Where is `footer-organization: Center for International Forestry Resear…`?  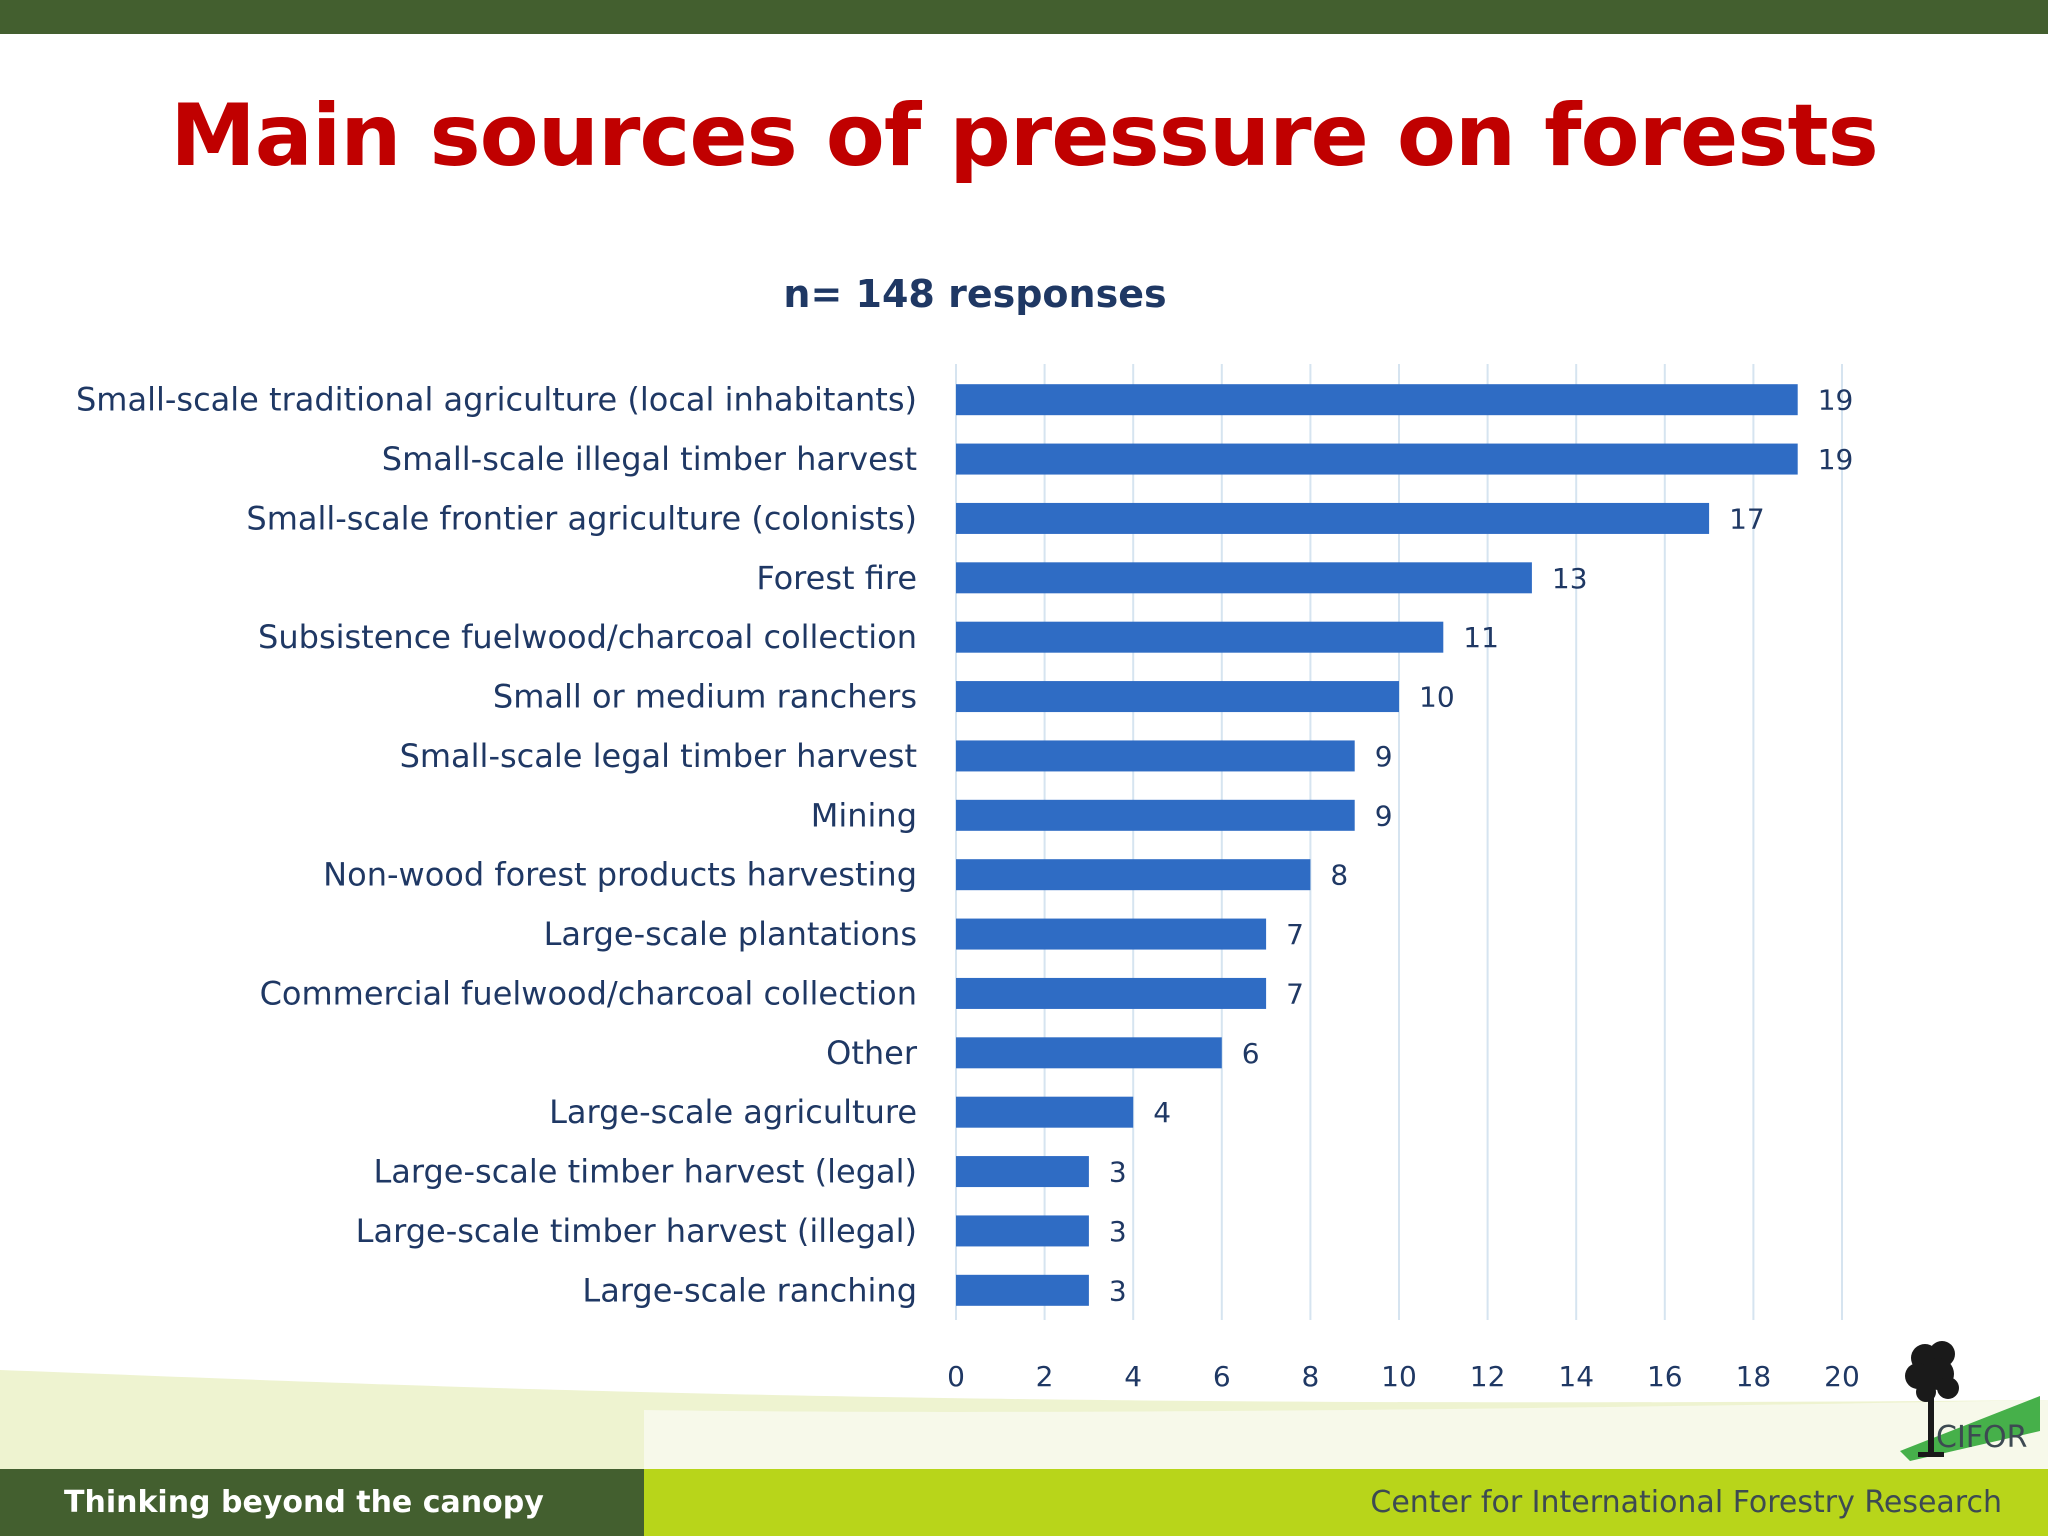 footer-organization: Center for International Forestry Resear… is located at coordinates (1346, 1502).